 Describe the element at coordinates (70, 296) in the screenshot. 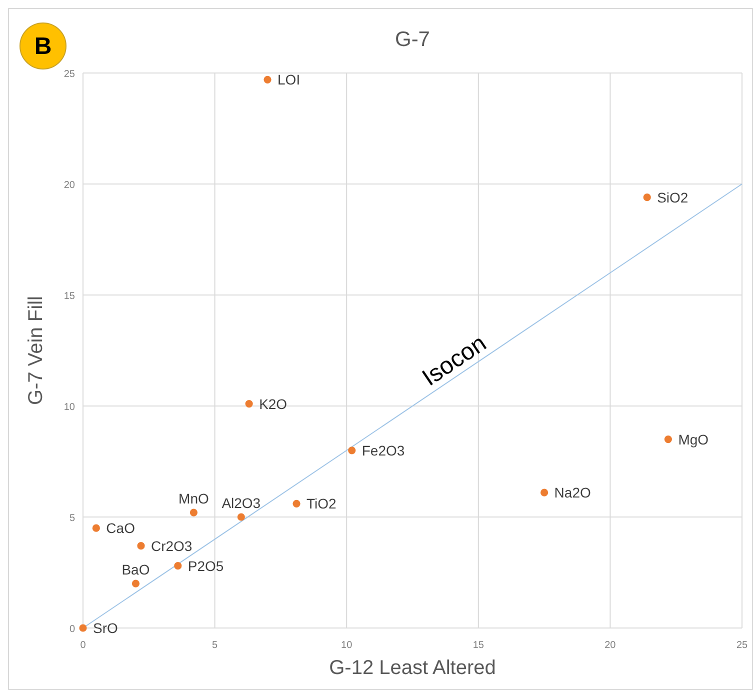

I see `y-tick-label: 15` at that location.